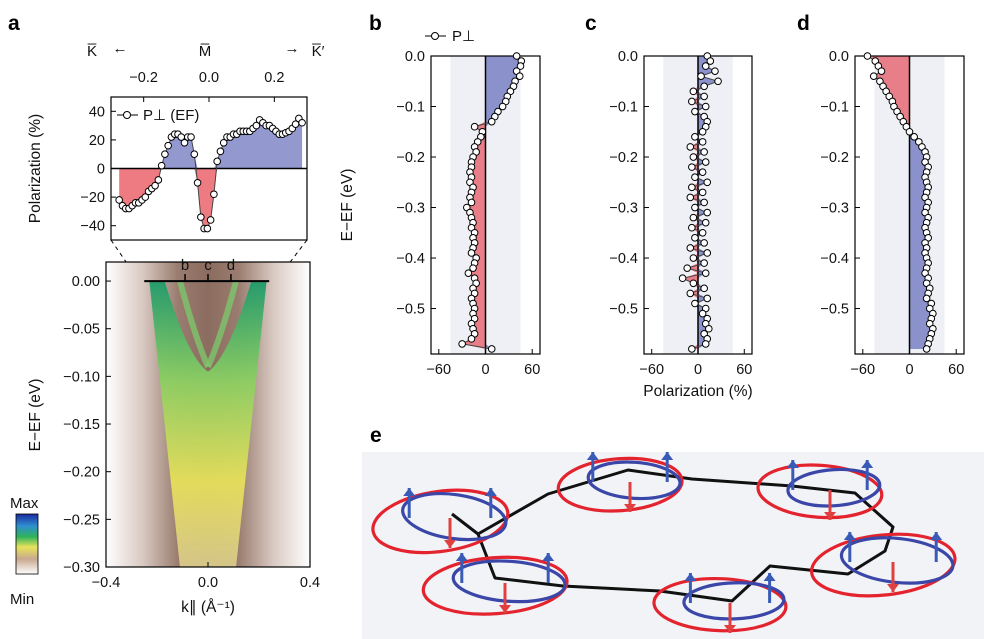  Describe the element at coordinates (274, 78) in the screenshot. I see `a-top-tick-label: 0.2` at that location.